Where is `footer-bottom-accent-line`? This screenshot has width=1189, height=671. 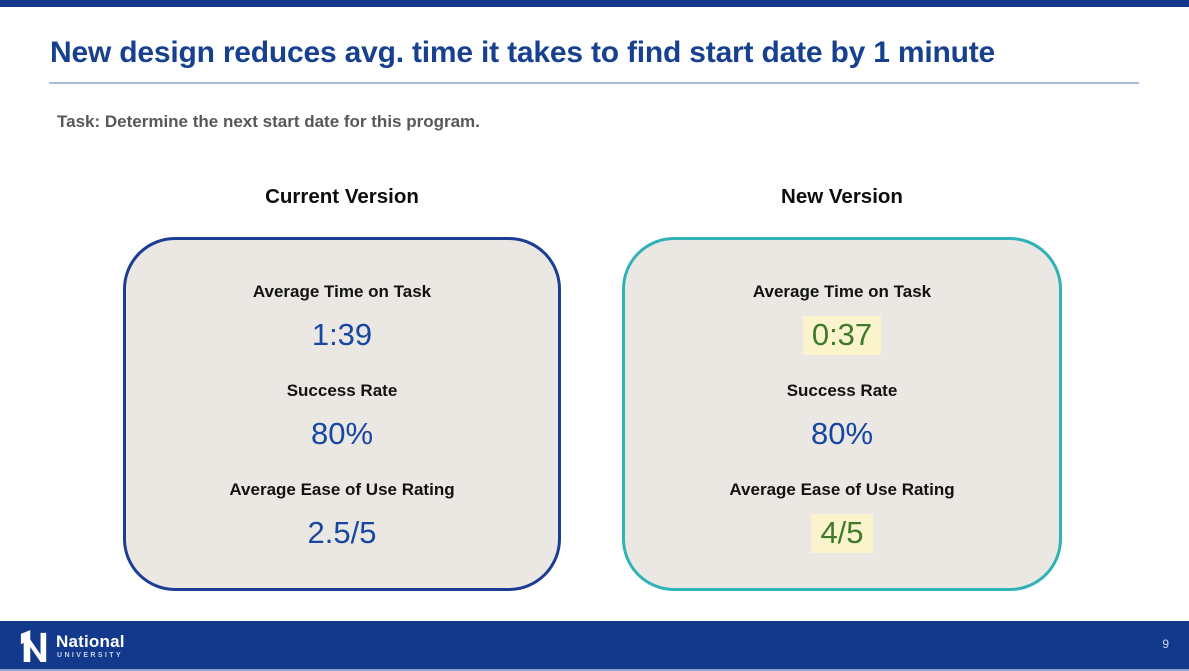
footer-bottom-accent-line is located at coordinates (594, 670).